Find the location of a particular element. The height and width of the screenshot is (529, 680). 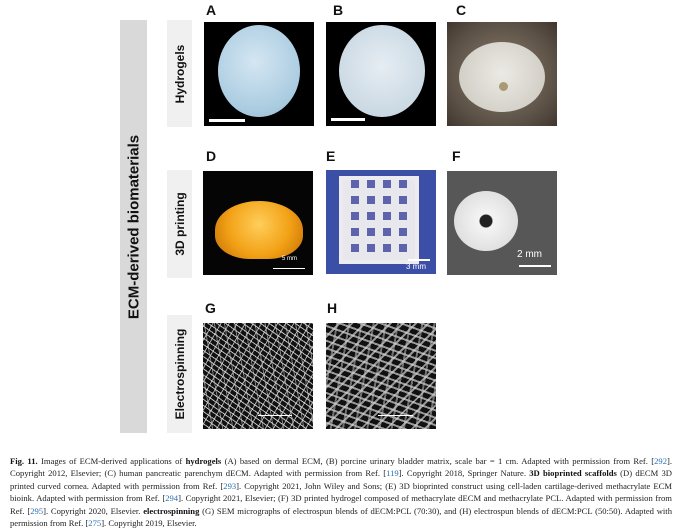

row-label-text: Hydrogels is located at coordinates (179, 73).